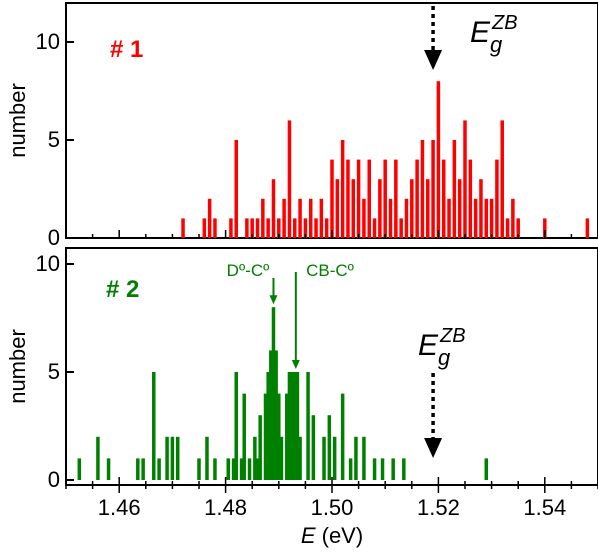 The image size is (598, 555). I want to click on bottom-eg-arrow-head, so click(433, 448).